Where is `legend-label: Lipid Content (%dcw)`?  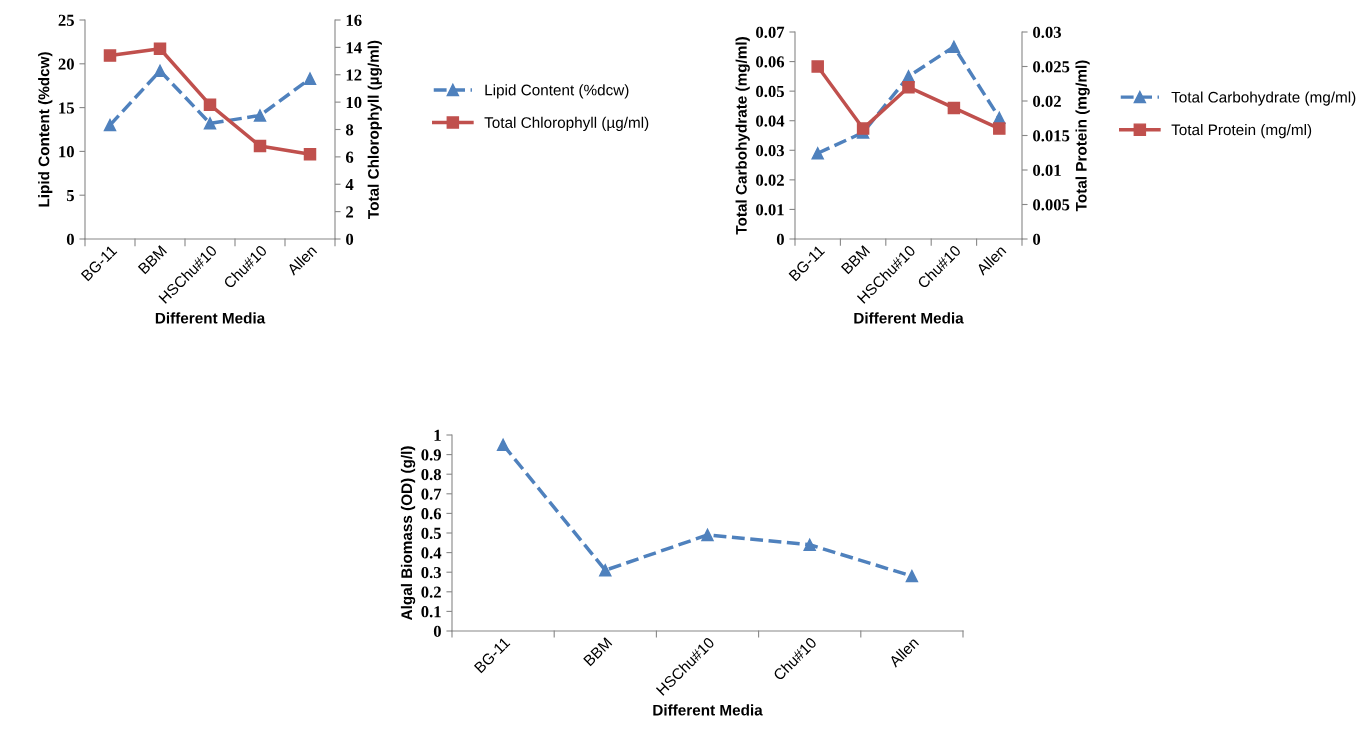
legend-label: Lipid Content (%dcw) is located at coordinates (557, 91).